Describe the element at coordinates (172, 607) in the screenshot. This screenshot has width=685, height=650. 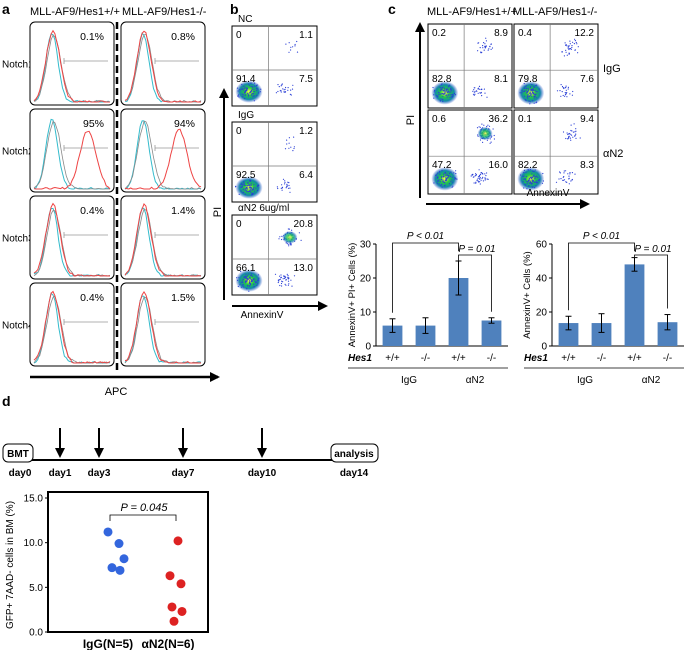
I see `data-point` at that location.